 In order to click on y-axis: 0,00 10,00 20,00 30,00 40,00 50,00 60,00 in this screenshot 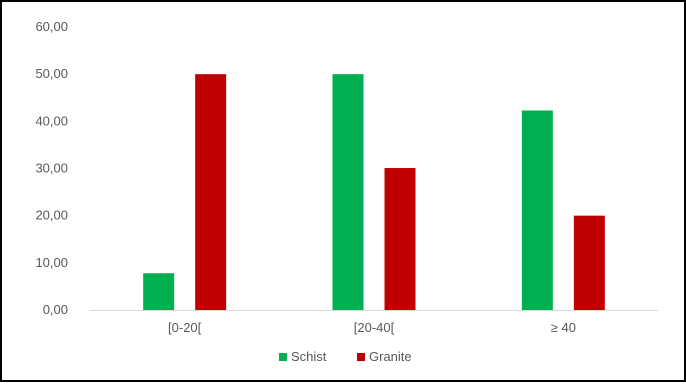, I will do `click(51, 168)`.